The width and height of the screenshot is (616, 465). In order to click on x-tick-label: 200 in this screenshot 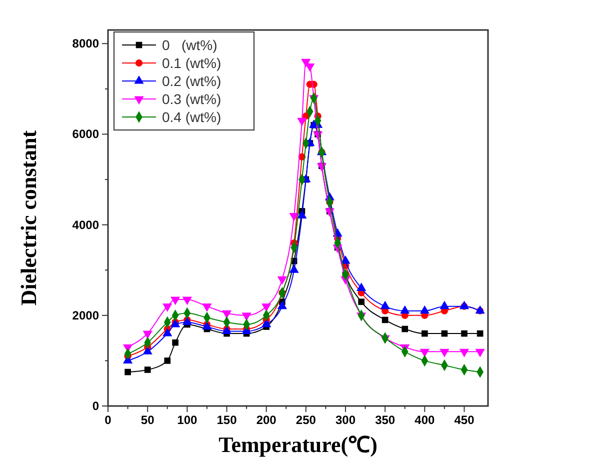, I will do `click(266, 420)`.